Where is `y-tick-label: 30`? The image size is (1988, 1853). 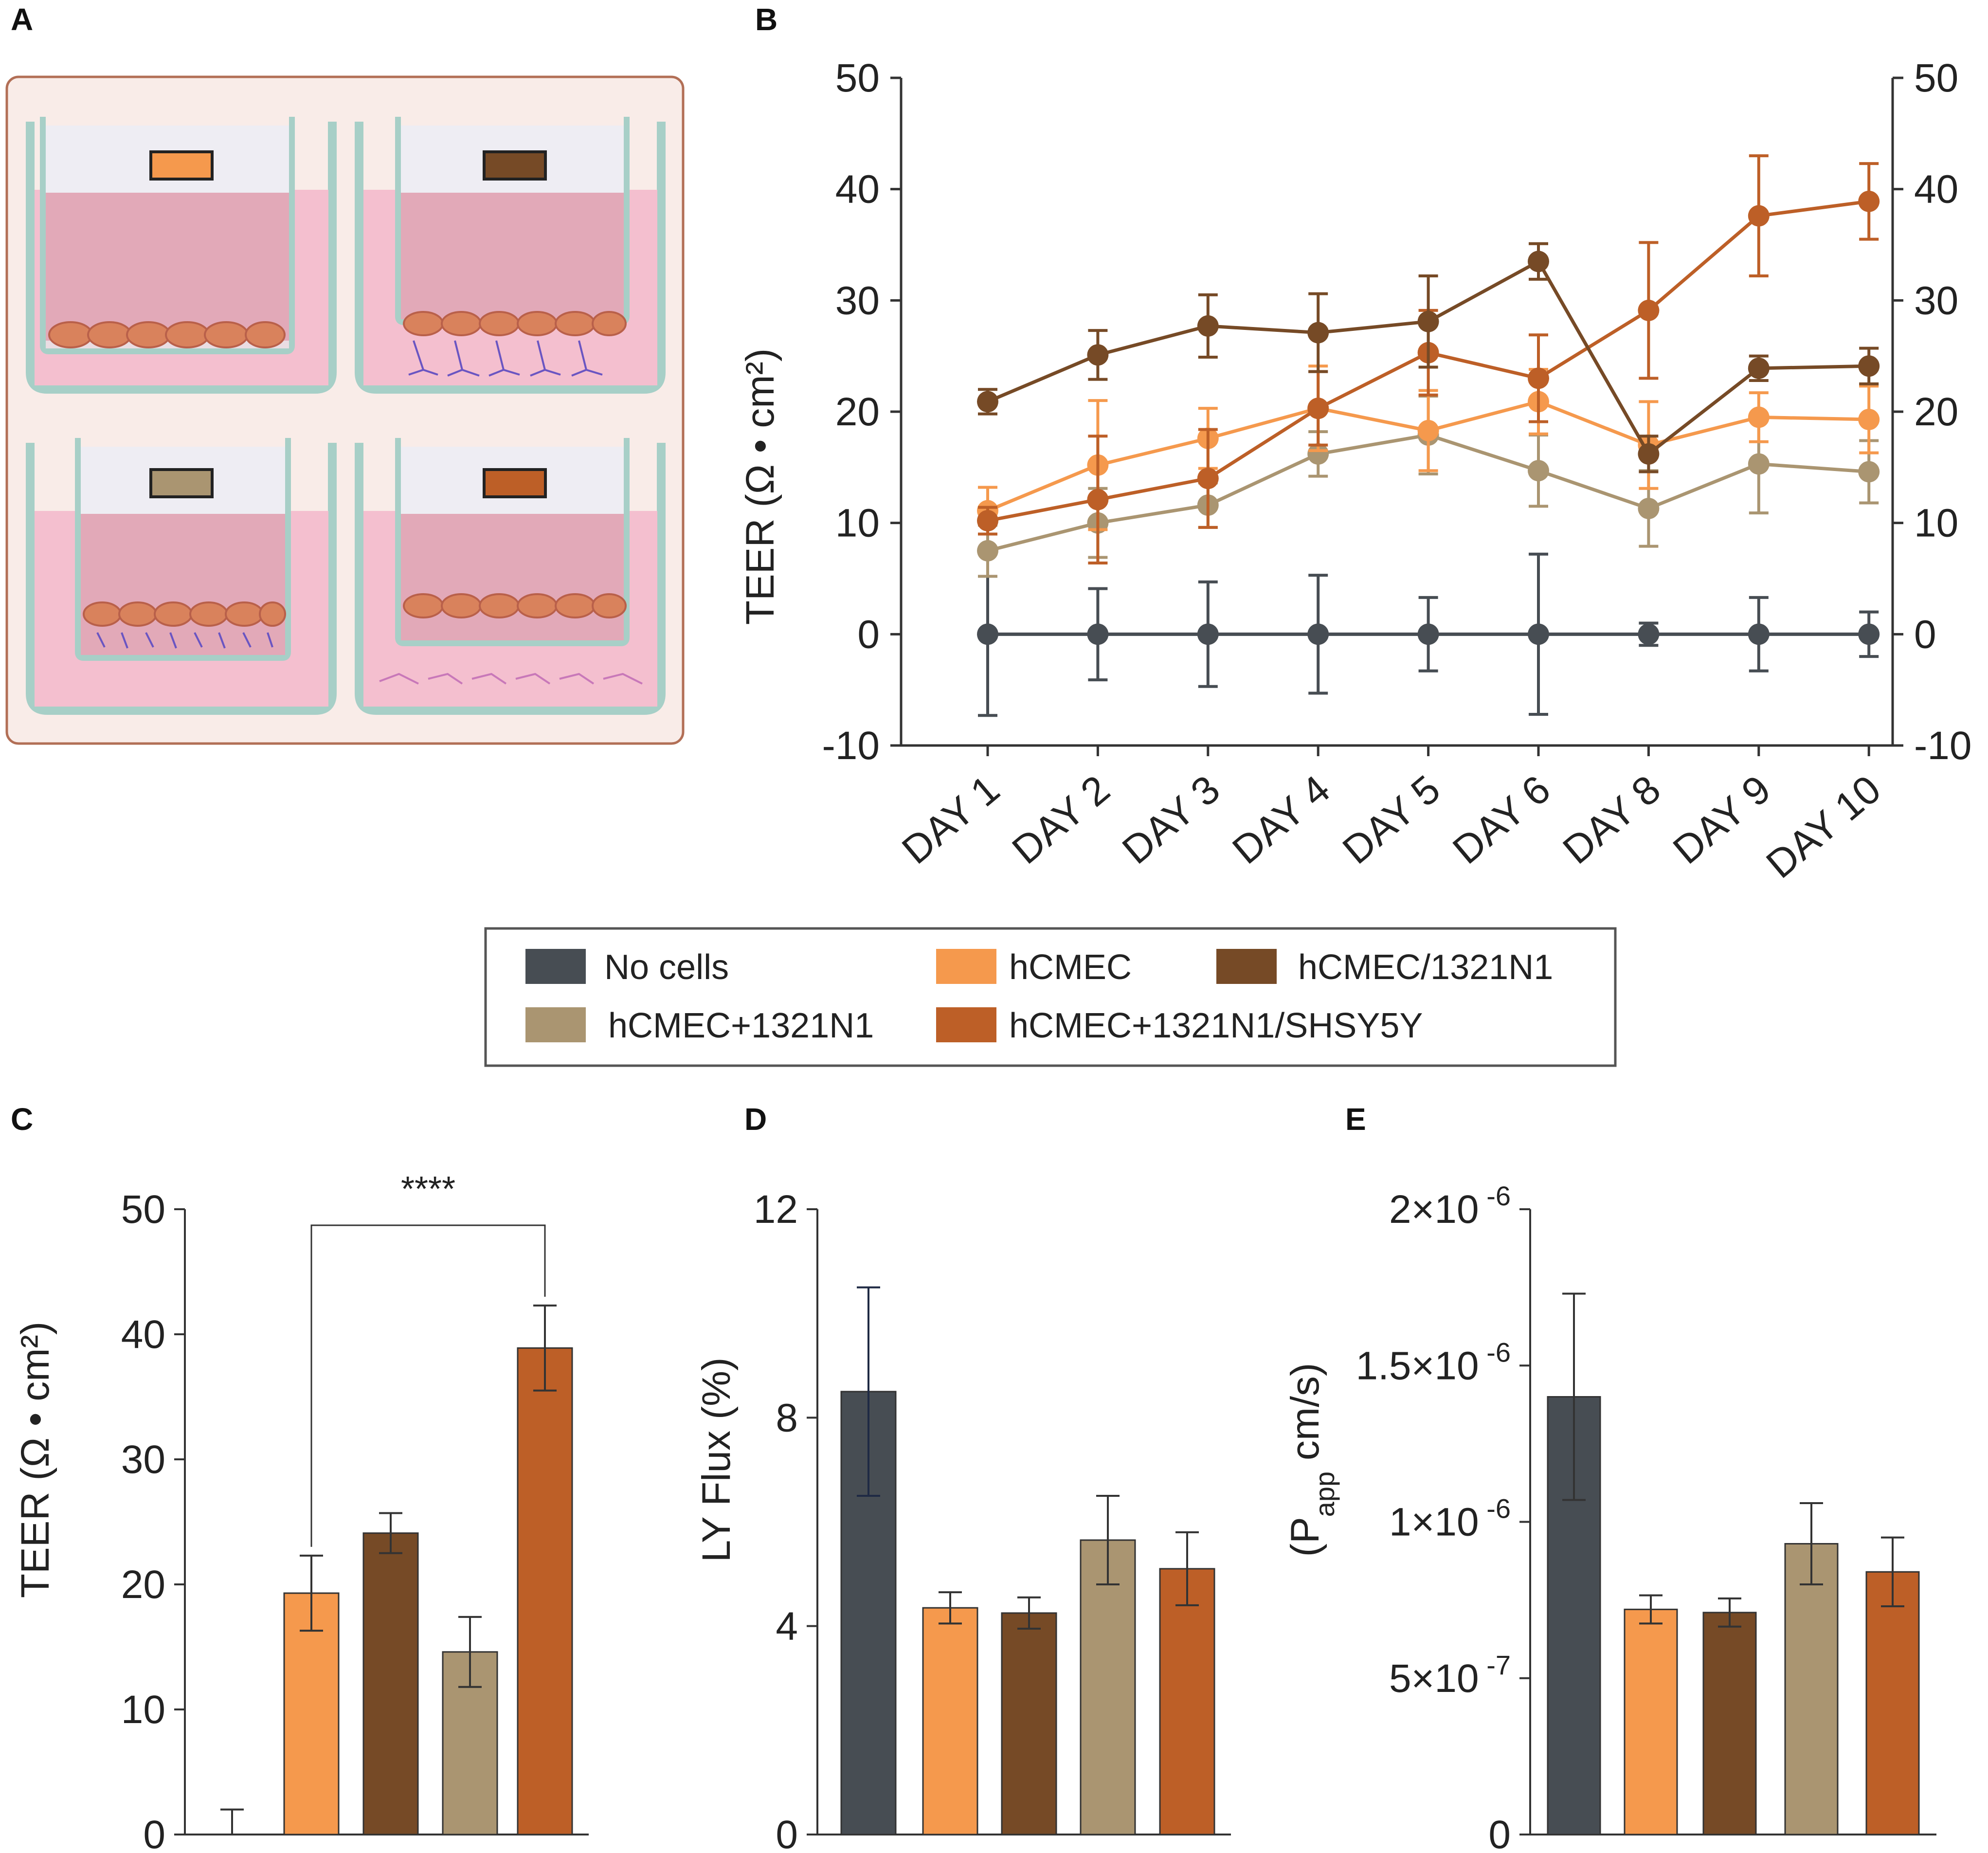 y-tick-label: 30 is located at coordinates (143, 1459).